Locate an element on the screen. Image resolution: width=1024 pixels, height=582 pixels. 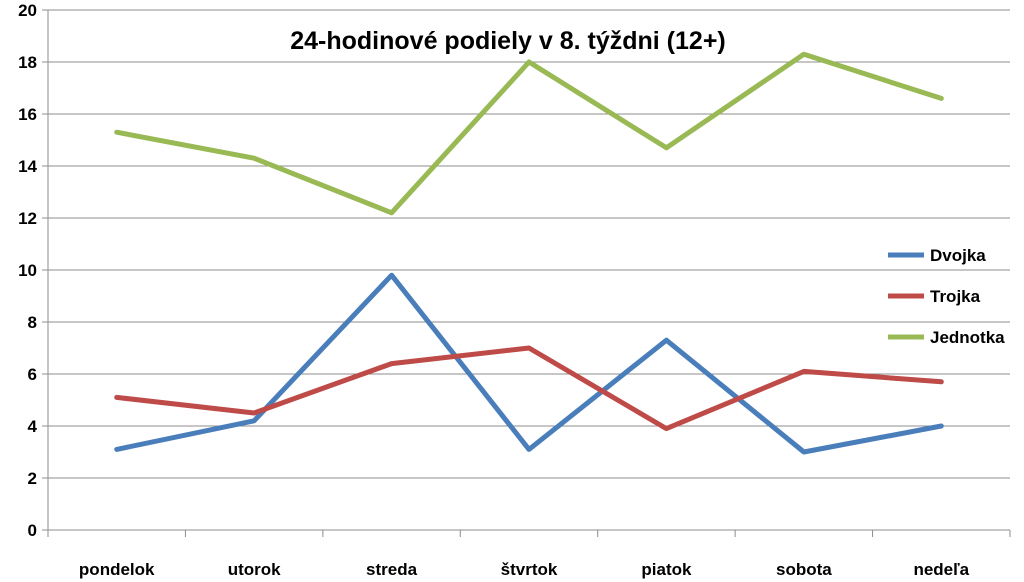
x-tick-label: nedeľa is located at coordinates (941, 569).